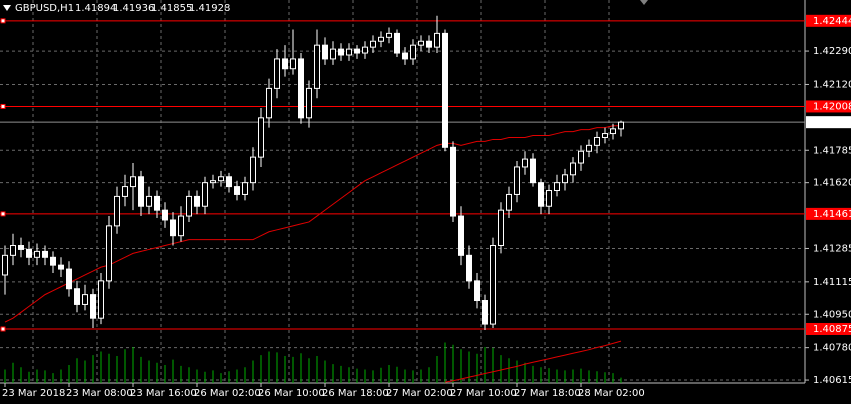 This screenshot has width=851, height=404. What do you see at coordinates (832, 380) in the screenshot?
I see `y-tick-label: 1.40615` at bounding box center [832, 380].